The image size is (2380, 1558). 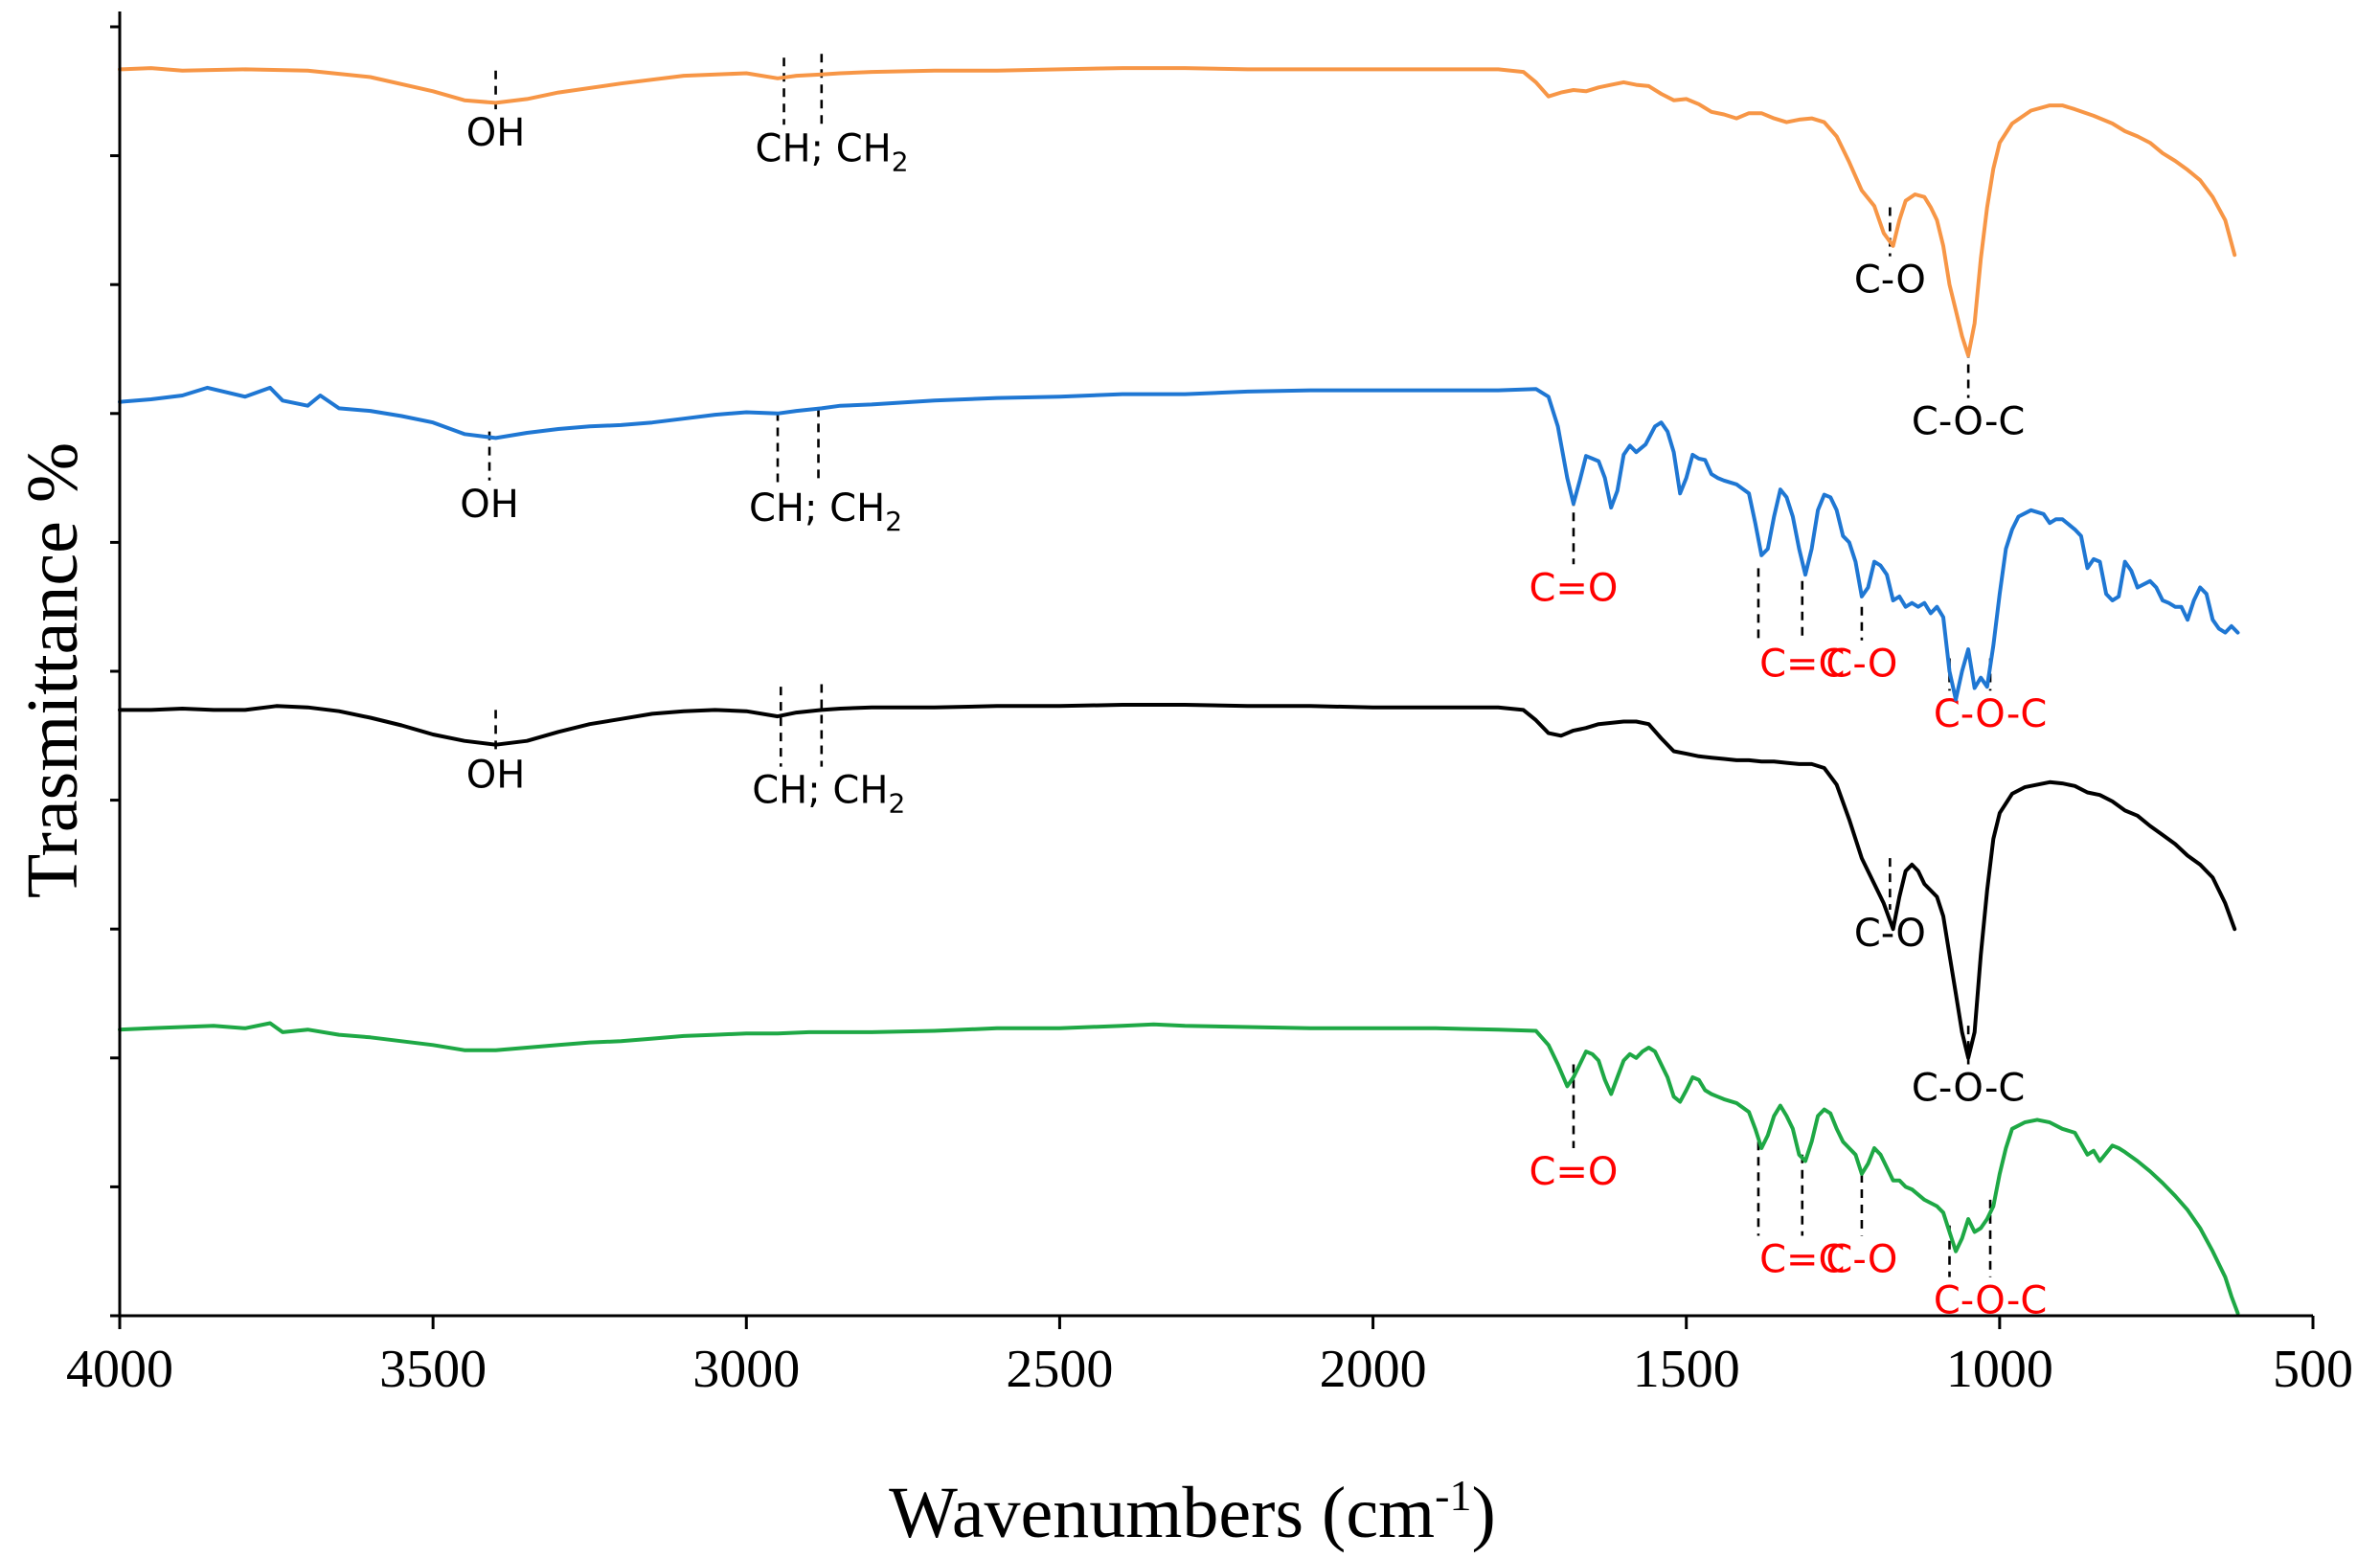 What do you see at coordinates (1453, 1496) in the screenshot?
I see `x-axis-title-superscript: -1` at bounding box center [1453, 1496].